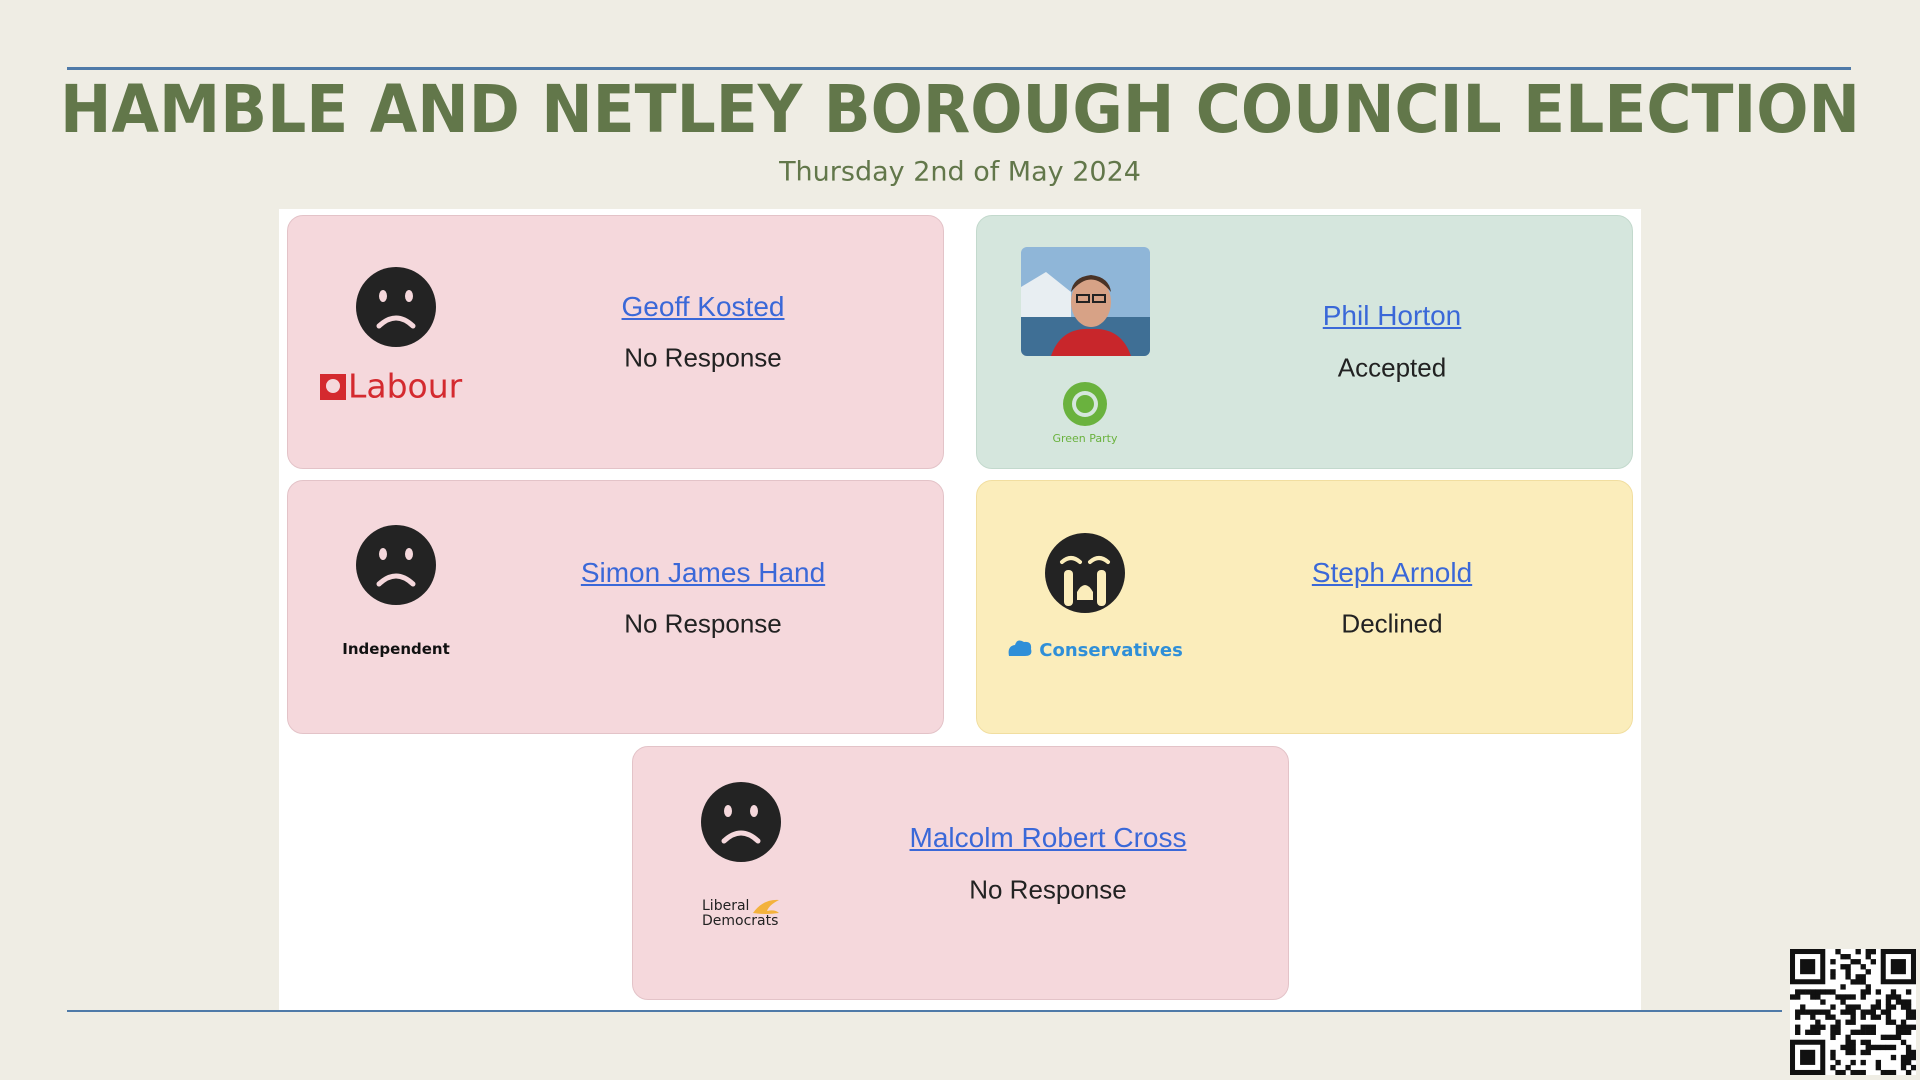 This screenshot has height=1080, width=1920. Describe the element at coordinates (396, 649) in the screenshot. I see `party-name: Independent` at that location.